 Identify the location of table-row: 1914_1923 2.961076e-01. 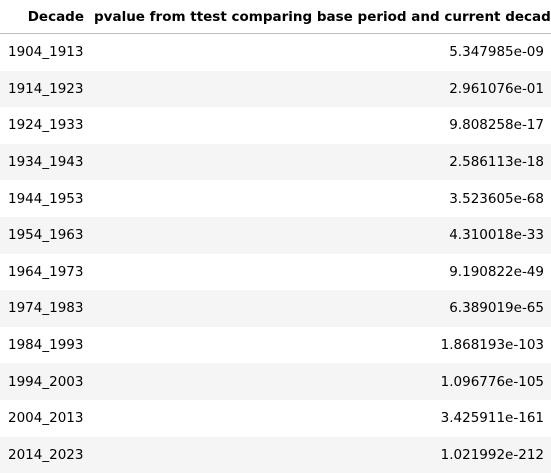
(275, 89).